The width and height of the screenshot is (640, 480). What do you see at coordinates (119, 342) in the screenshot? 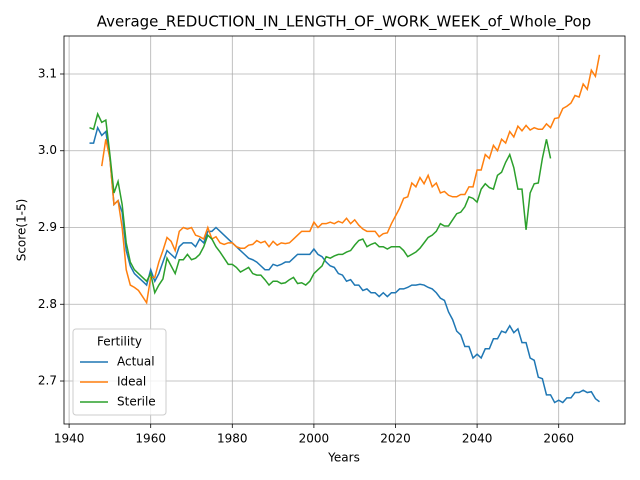
I see `legend-title: Fertility` at bounding box center [119, 342].